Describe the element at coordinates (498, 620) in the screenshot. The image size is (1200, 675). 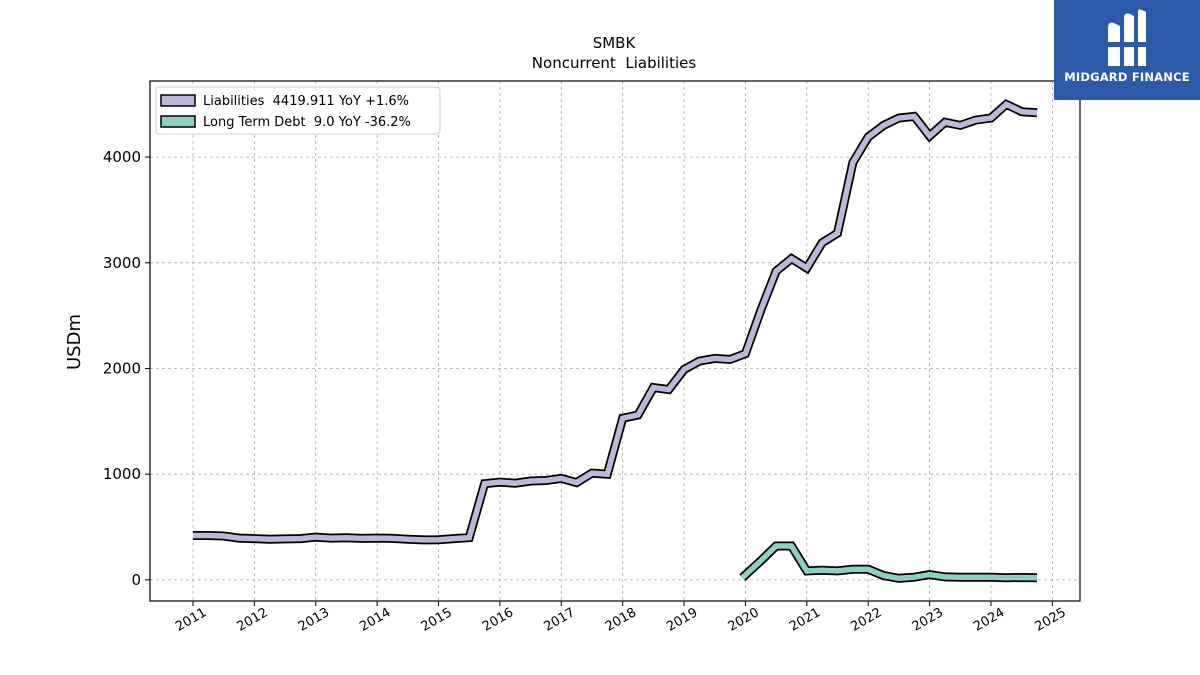
I see `x-tick-label: 2016` at that location.